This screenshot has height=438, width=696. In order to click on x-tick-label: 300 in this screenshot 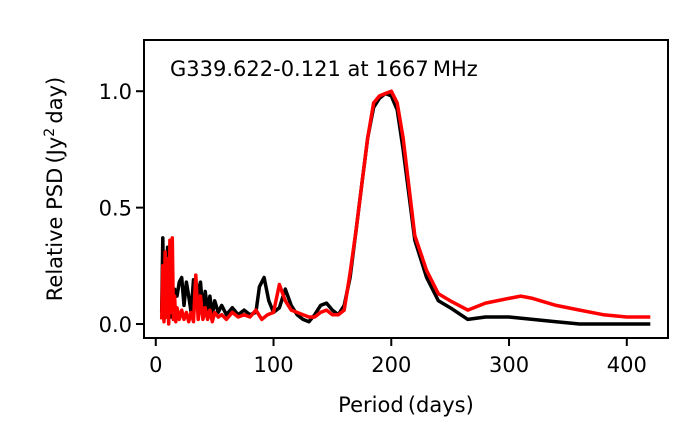, I will do `click(509, 365)`.